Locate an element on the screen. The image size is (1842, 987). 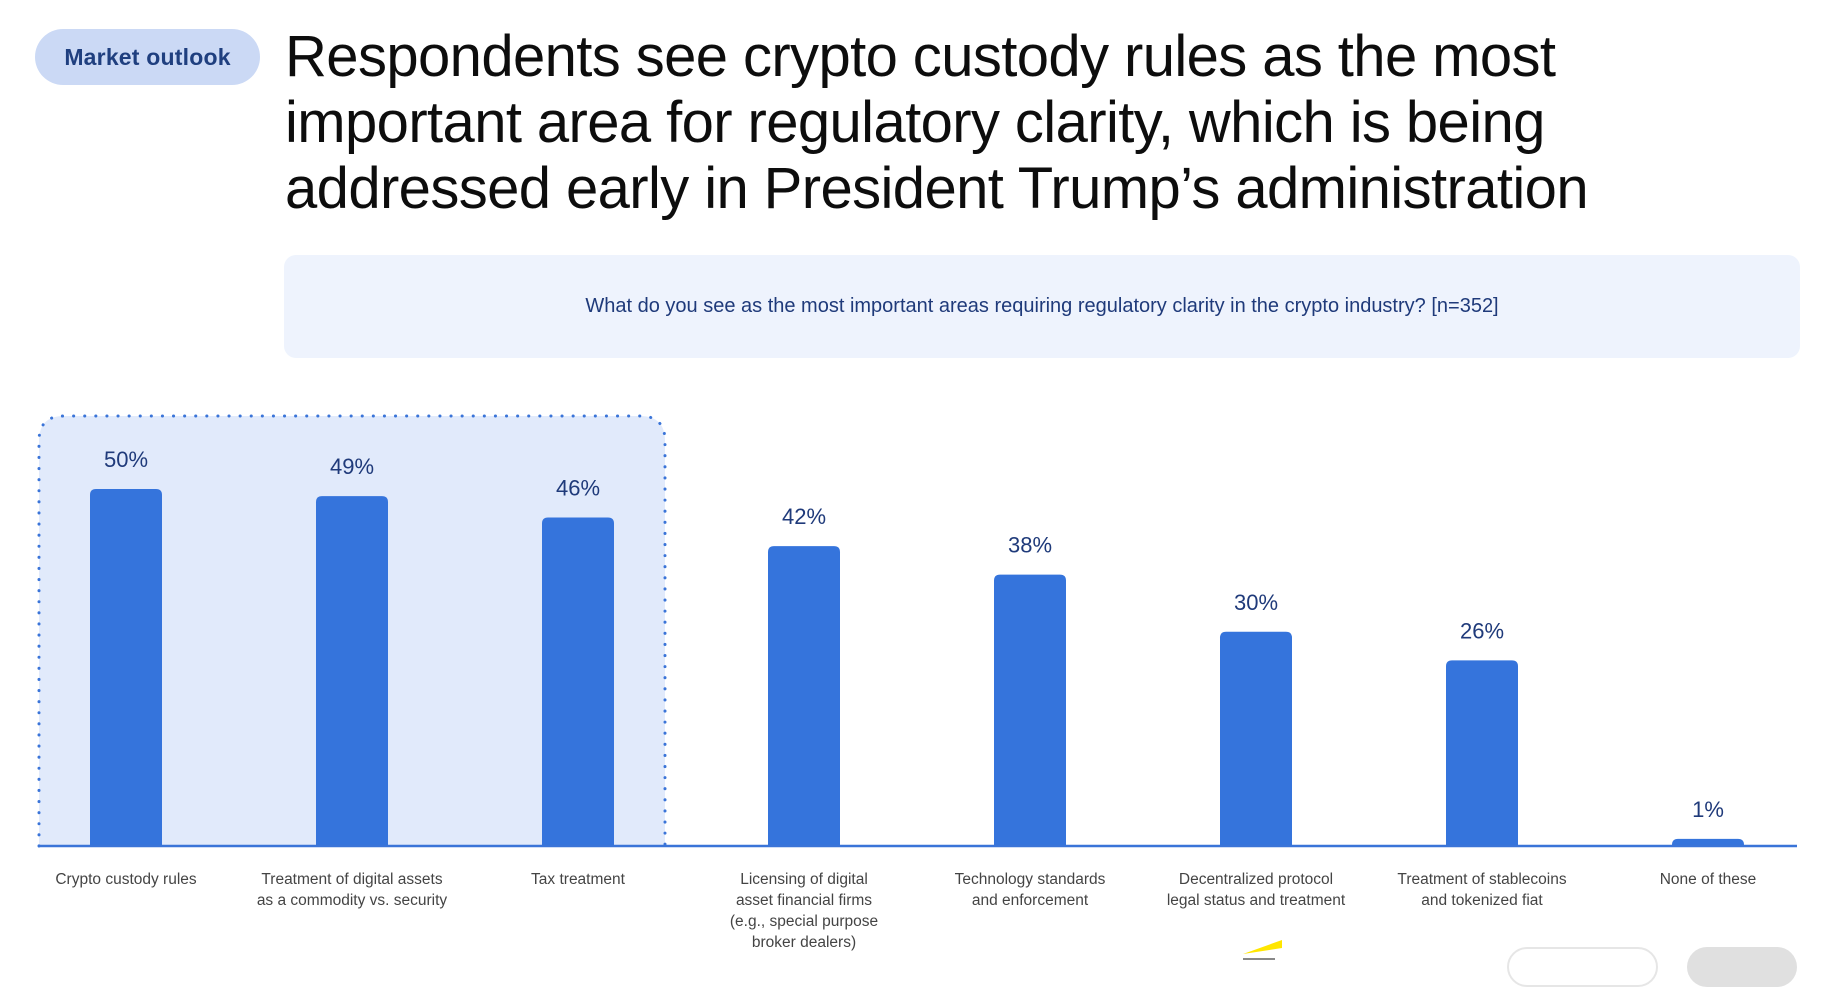
value-label: 30% is located at coordinates (1256, 602).